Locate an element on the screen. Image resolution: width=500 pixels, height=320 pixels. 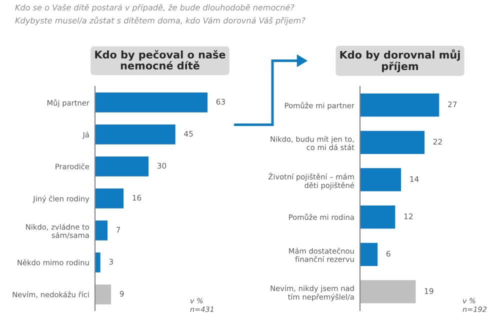
chart-title: Kdo by dorovnal můj příjem is located at coordinates (400, 60).